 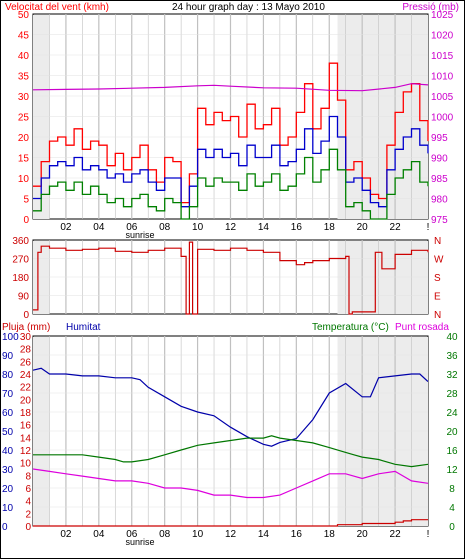 What do you see at coordinates (8, 451) in the screenshot?
I see `humidity-y-tick-label: 40` at bounding box center [8, 451].